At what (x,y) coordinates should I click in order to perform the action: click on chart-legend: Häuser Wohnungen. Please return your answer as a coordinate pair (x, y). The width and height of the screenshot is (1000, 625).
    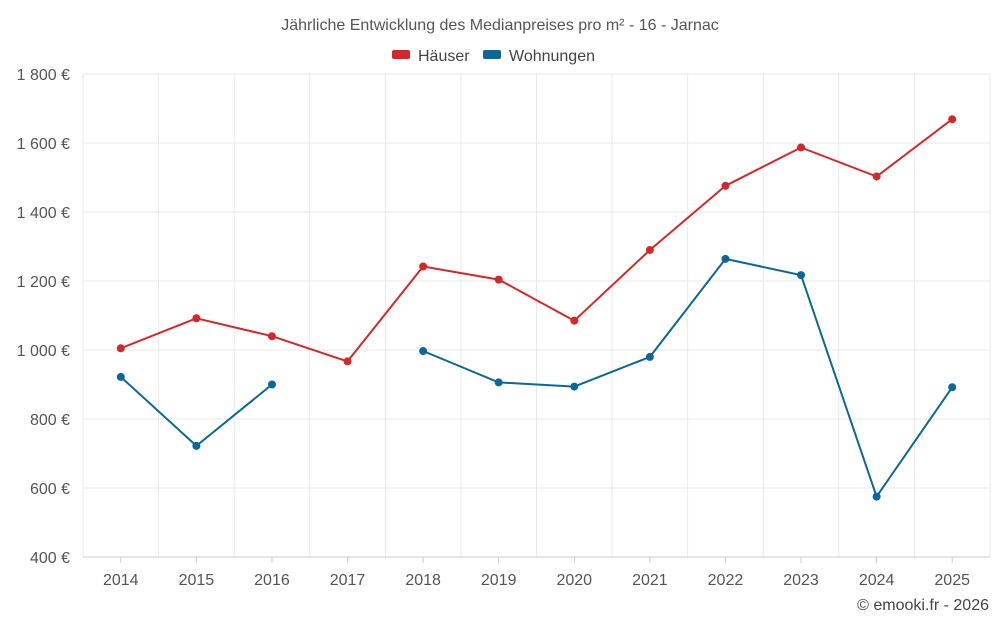
    Looking at the image, I should click on (493, 56).